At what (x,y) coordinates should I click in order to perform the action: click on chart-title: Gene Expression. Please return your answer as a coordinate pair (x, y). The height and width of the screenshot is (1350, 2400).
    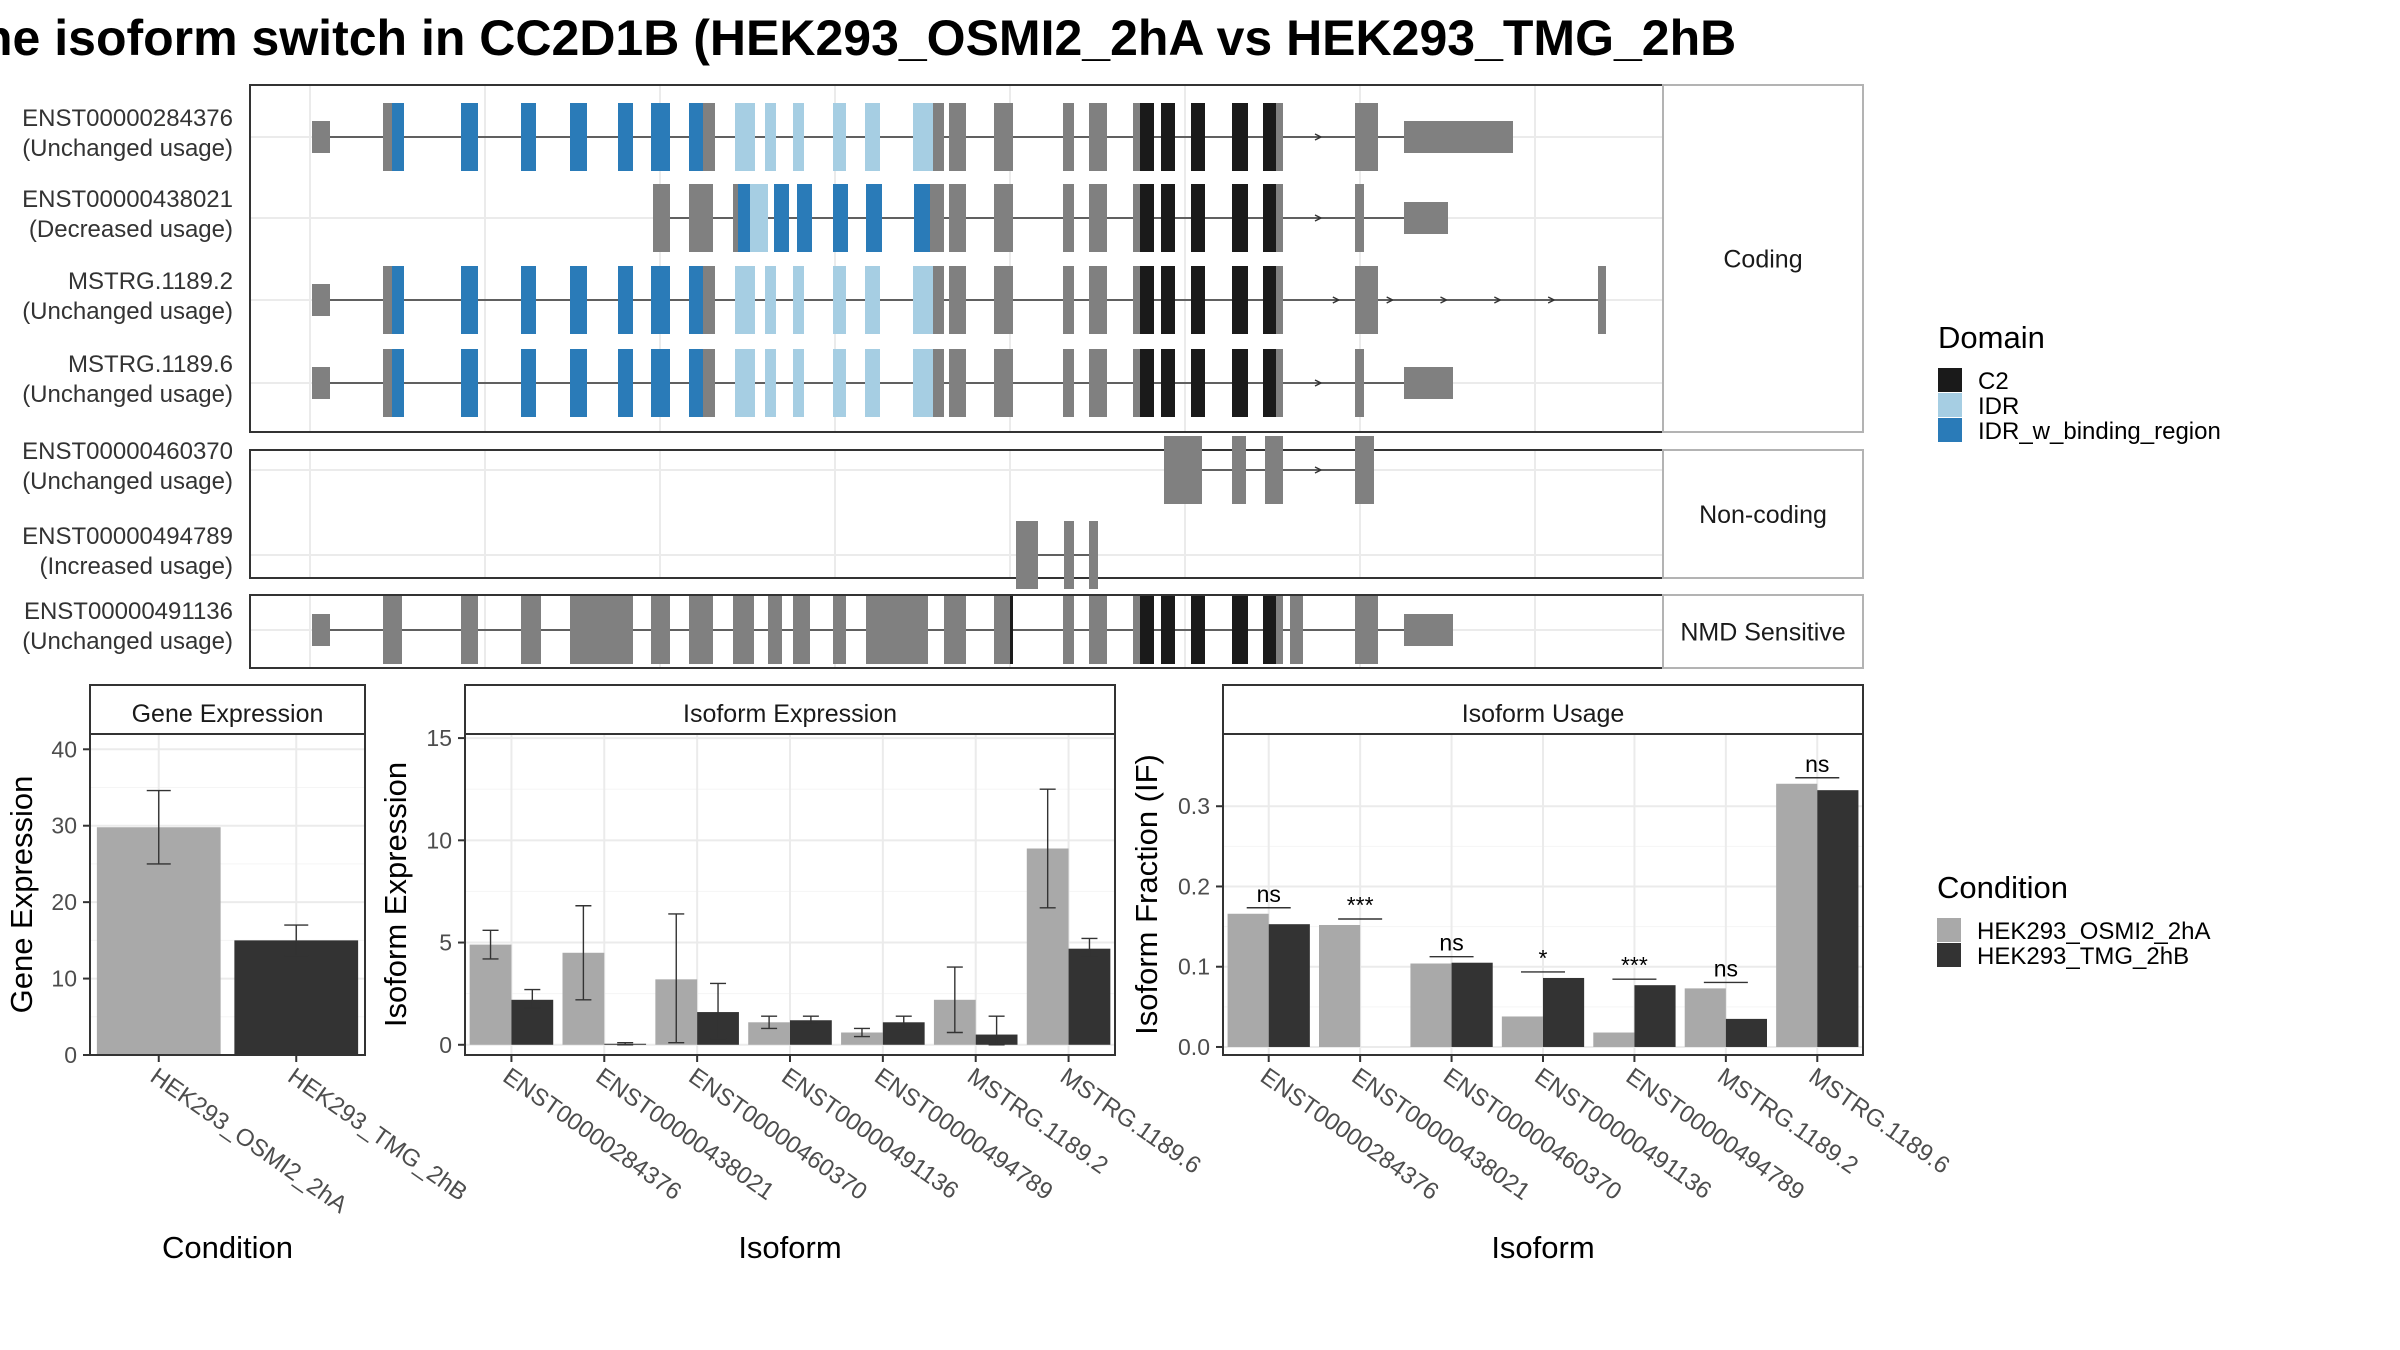
    Looking at the image, I should click on (228, 714).